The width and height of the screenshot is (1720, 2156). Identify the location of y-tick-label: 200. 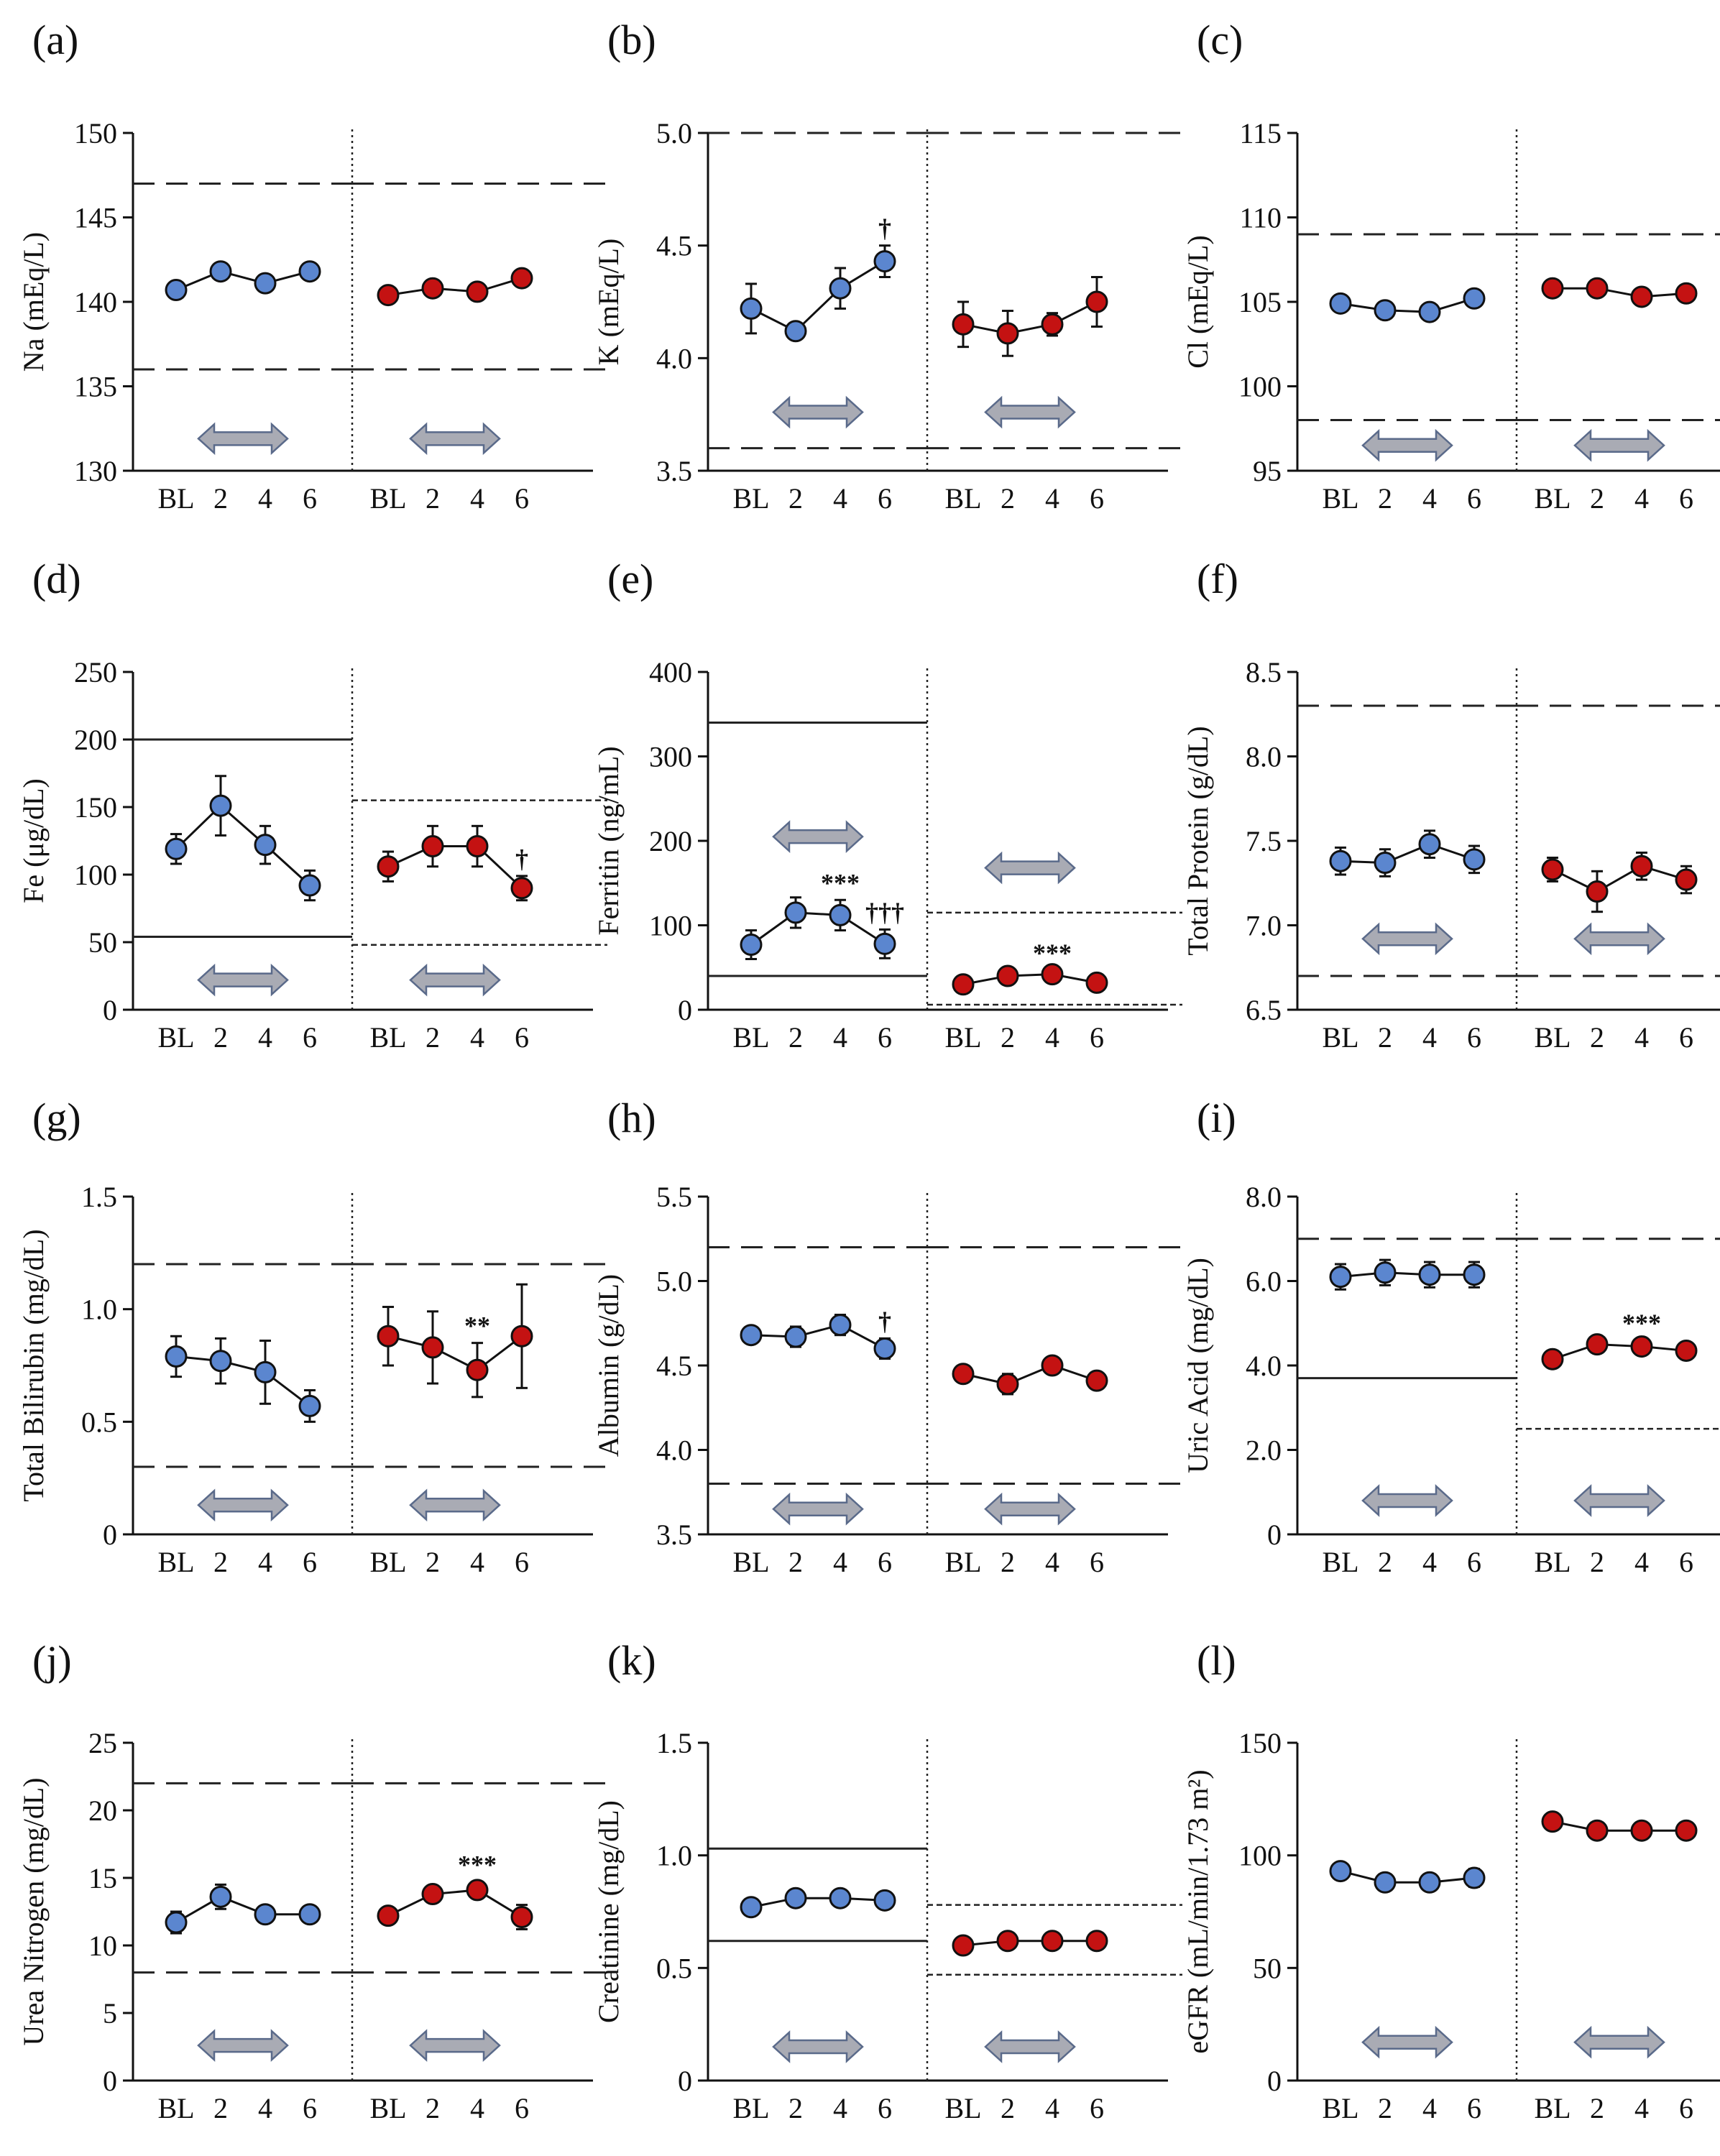
(95, 740).